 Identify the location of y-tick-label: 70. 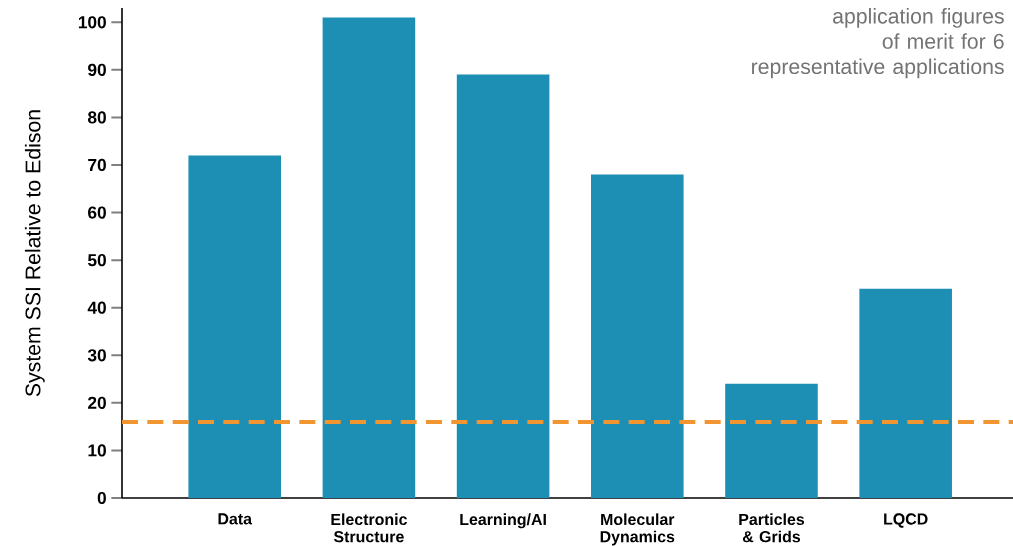
(97, 165).